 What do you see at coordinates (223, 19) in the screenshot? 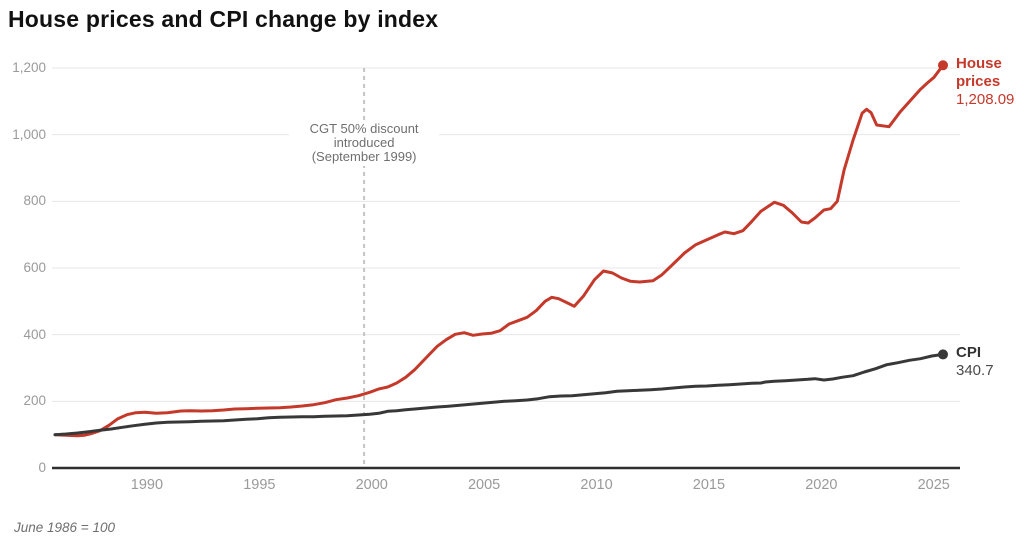
I see `chart-title: House prices and CPI change by index` at bounding box center [223, 19].